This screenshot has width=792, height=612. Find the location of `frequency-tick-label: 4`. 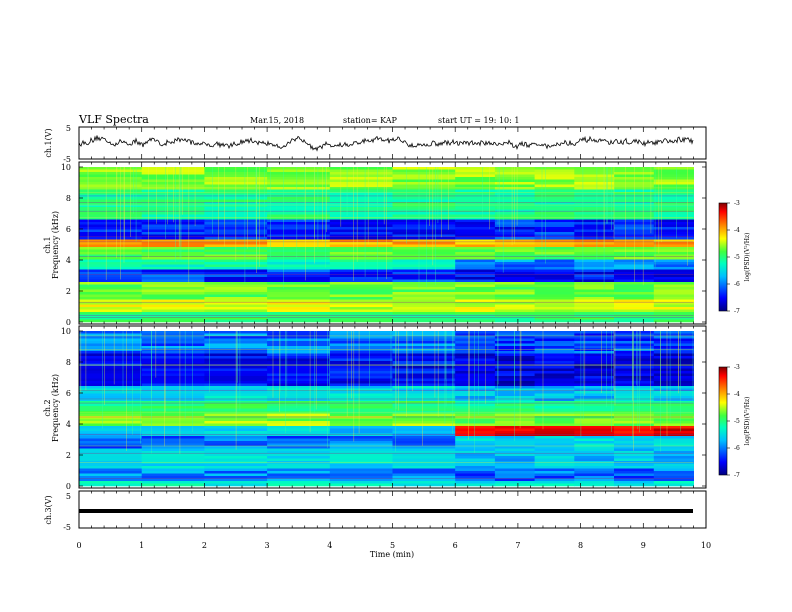

frequency-tick-label: 4 is located at coordinates (68, 424).